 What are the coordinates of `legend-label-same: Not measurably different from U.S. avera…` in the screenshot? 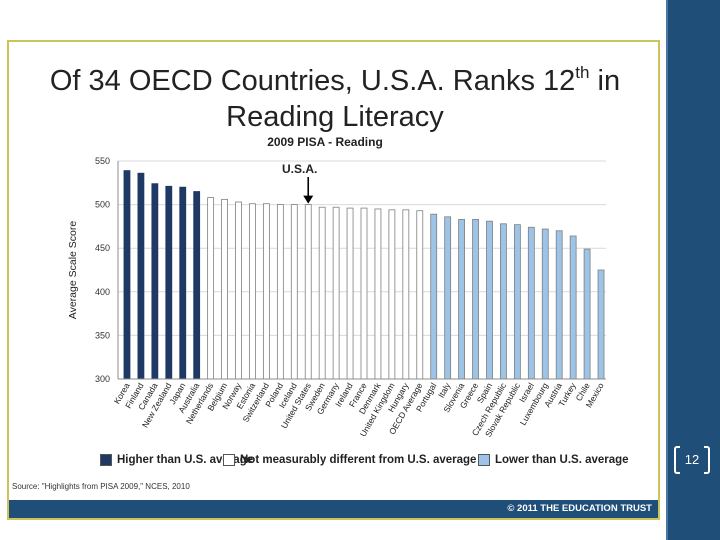 It's located at (358, 460).